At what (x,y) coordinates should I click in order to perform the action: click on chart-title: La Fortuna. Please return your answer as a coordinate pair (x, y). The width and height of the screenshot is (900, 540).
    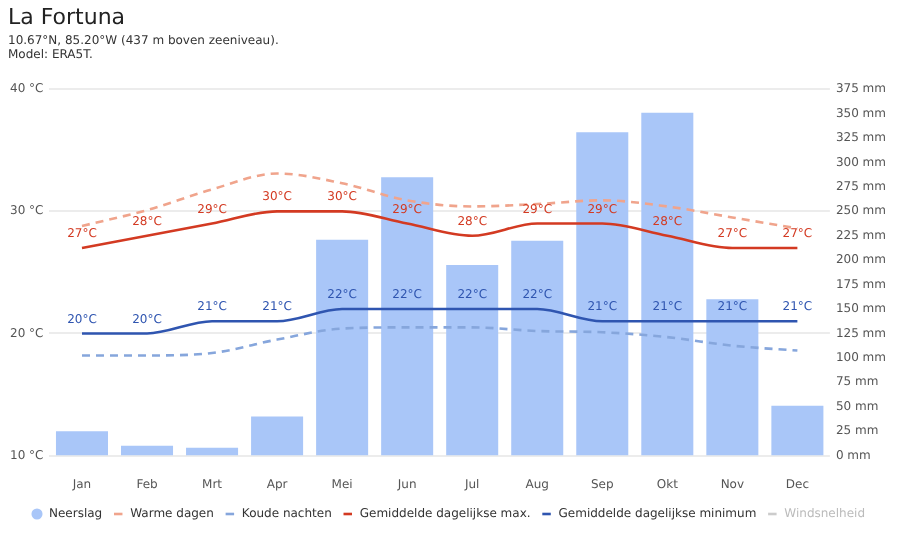
    Looking at the image, I should click on (67, 17).